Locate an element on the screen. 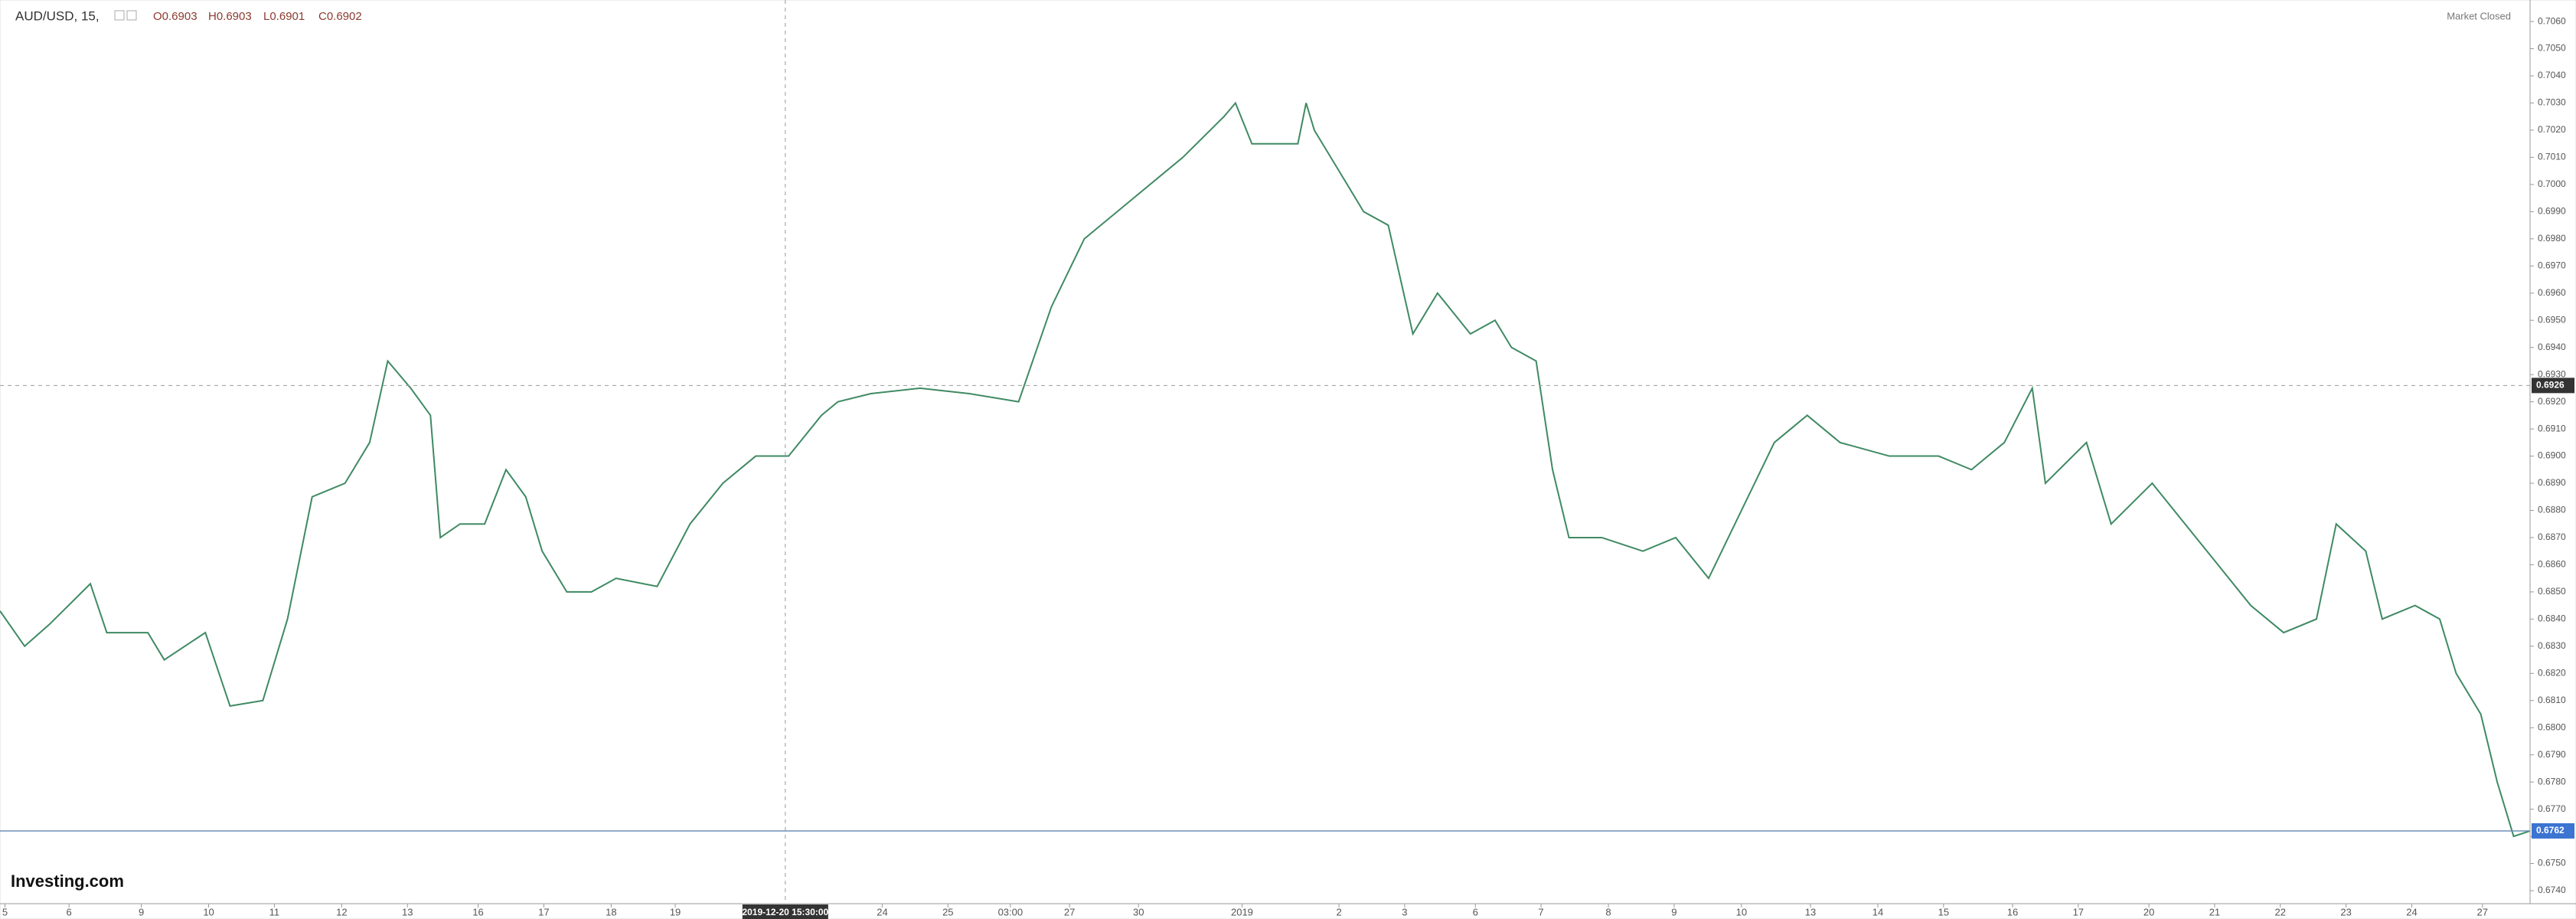 This screenshot has width=2576, height=919. x-tick-label: 21 is located at coordinates (2214, 912).